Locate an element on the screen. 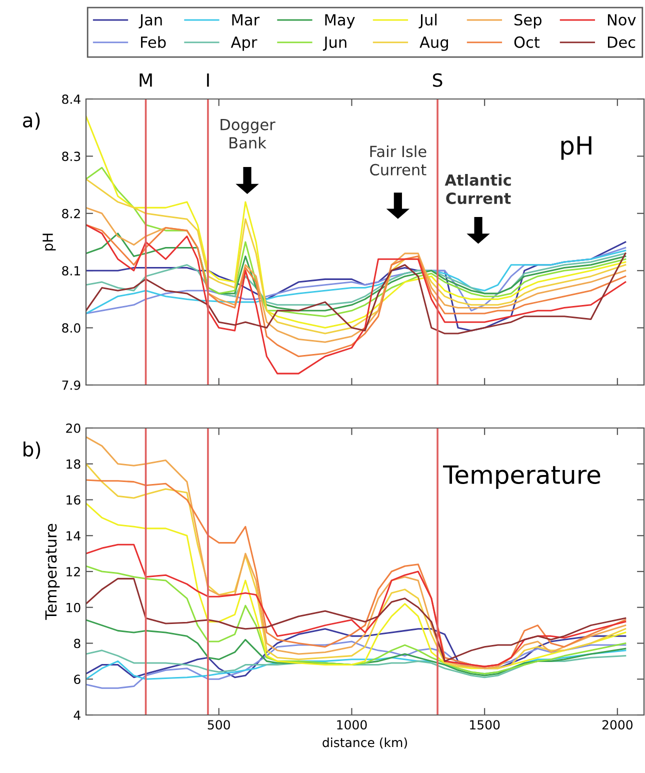 This screenshot has height=773, width=645. legend-label: Jun is located at coordinates (334, 43).